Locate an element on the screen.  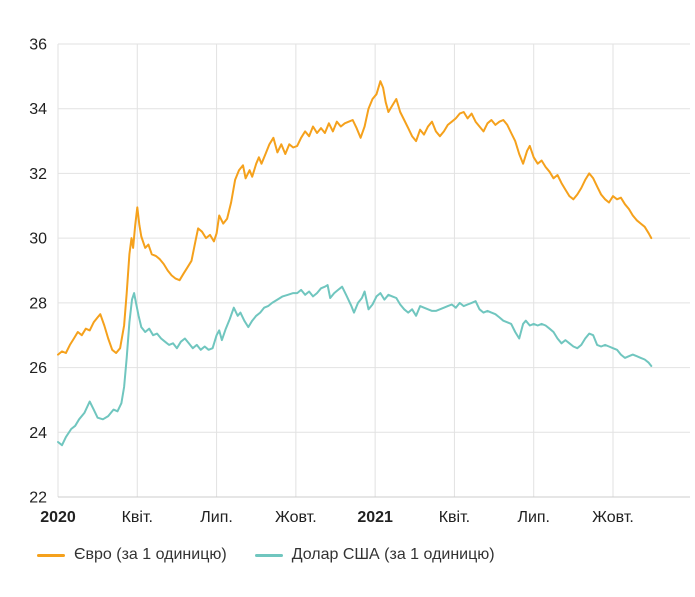
y-axis-tick-label: 28 is located at coordinates (38, 303).